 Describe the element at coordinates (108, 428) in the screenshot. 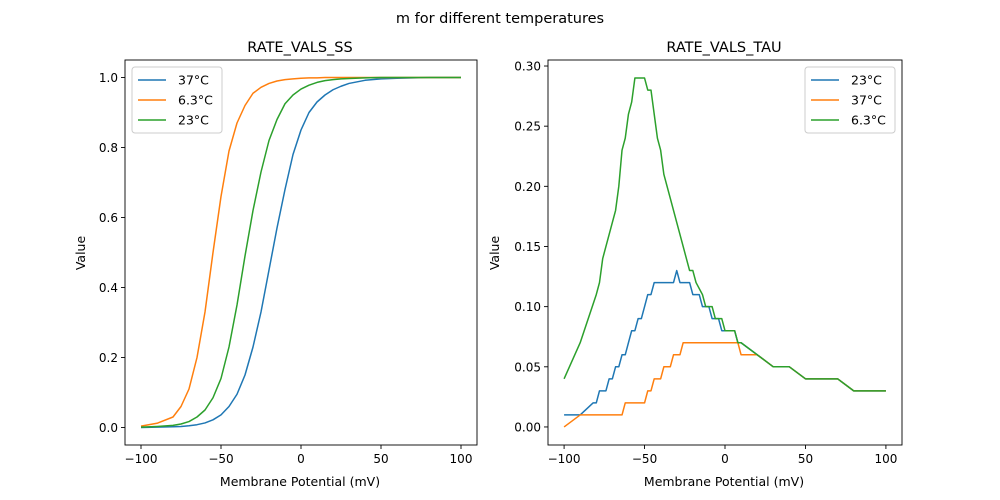

I see `ss-ytick-label: 0.0` at that location.